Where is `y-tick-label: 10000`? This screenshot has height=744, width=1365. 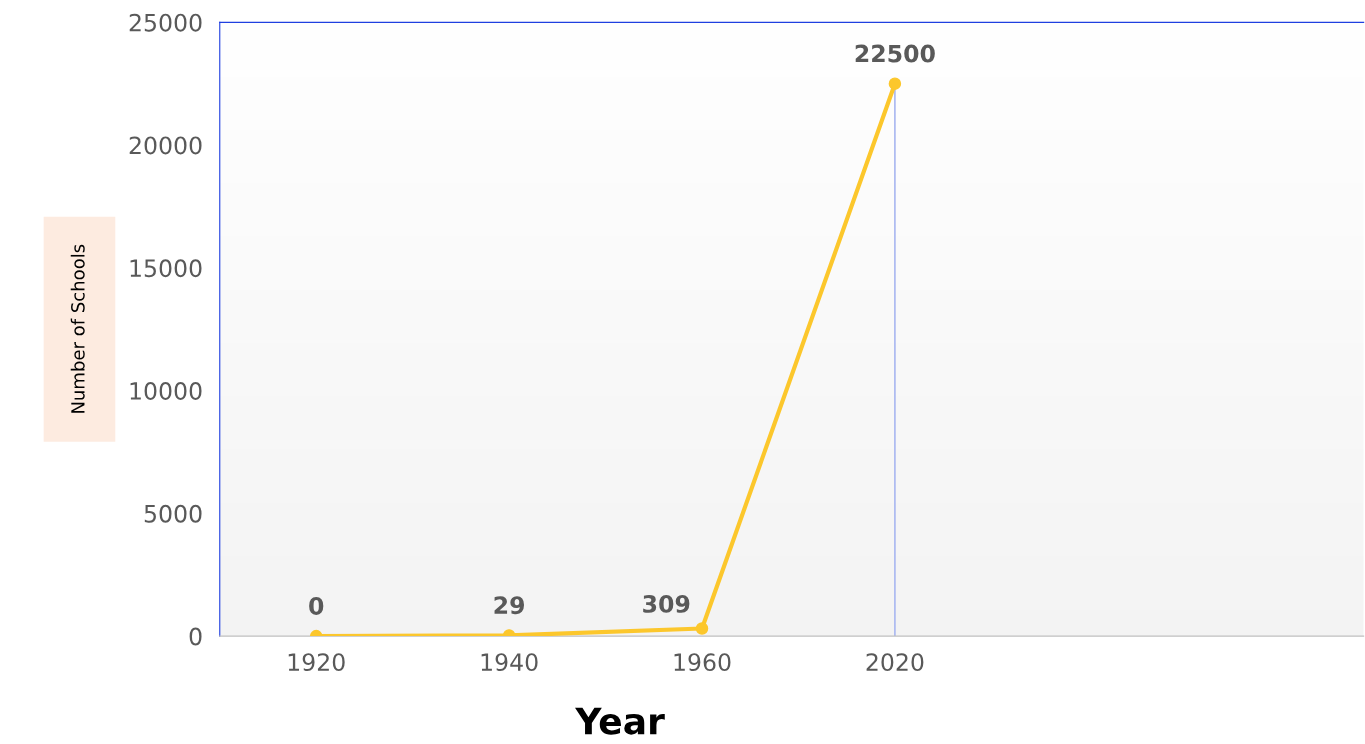
y-tick-label: 10000 is located at coordinates (166, 391).